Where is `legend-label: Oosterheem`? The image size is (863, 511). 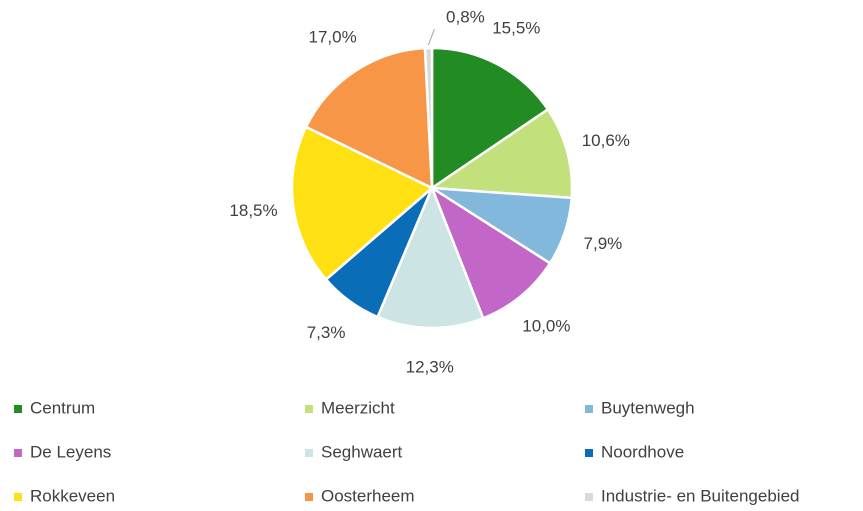
legend-label: Oosterheem is located at coordinates (368, 495).